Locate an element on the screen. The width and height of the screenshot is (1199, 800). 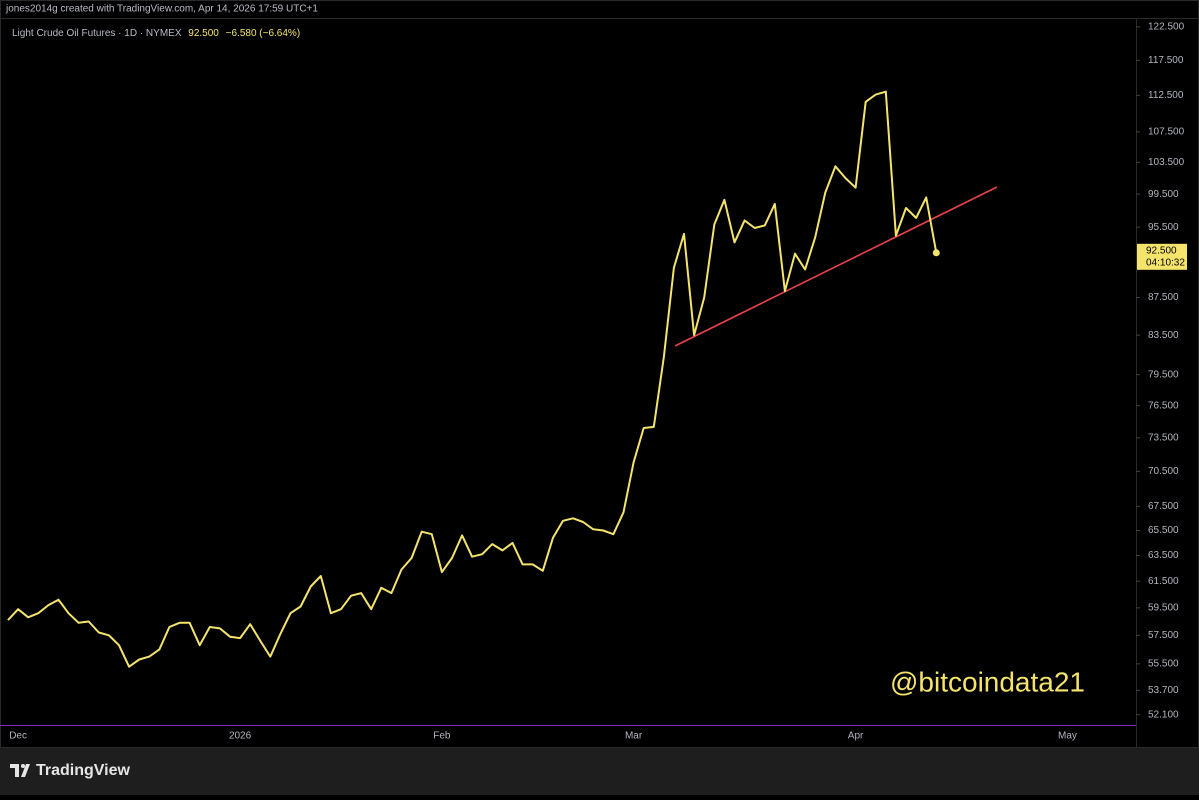
price-tag-label: 92.500 is located at coordinates (1161, 250).